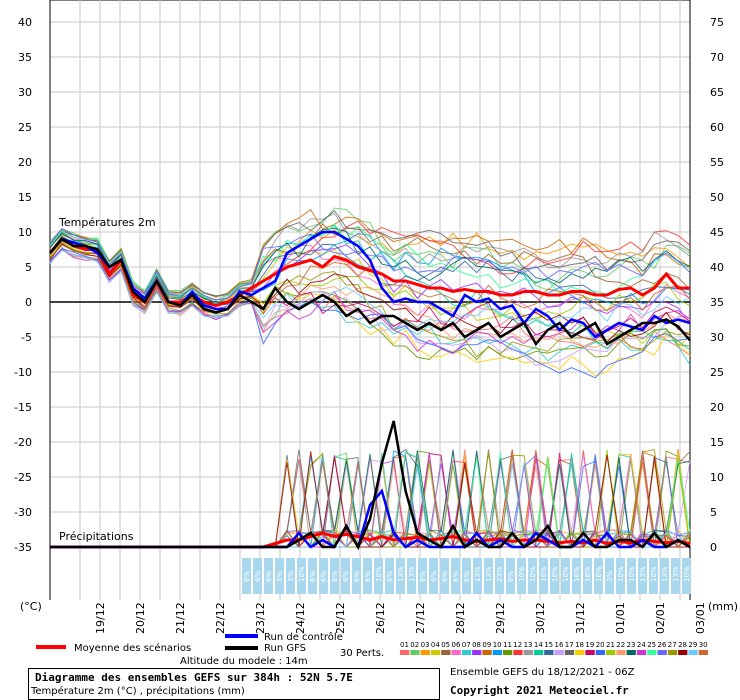 The width and height of the screenshot is (740, 700). What do you see at coordinates (132, 648) in the screenshot?
I see `legend-mean-label: Moyenne des scénarios` at bounding box center [132, 648].